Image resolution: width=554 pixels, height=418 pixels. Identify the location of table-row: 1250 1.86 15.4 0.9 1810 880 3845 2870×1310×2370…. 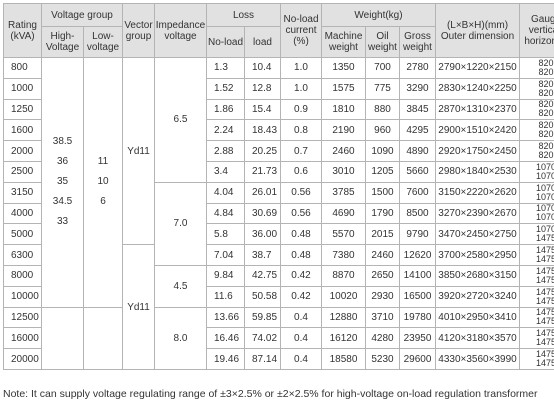
(278, 109).